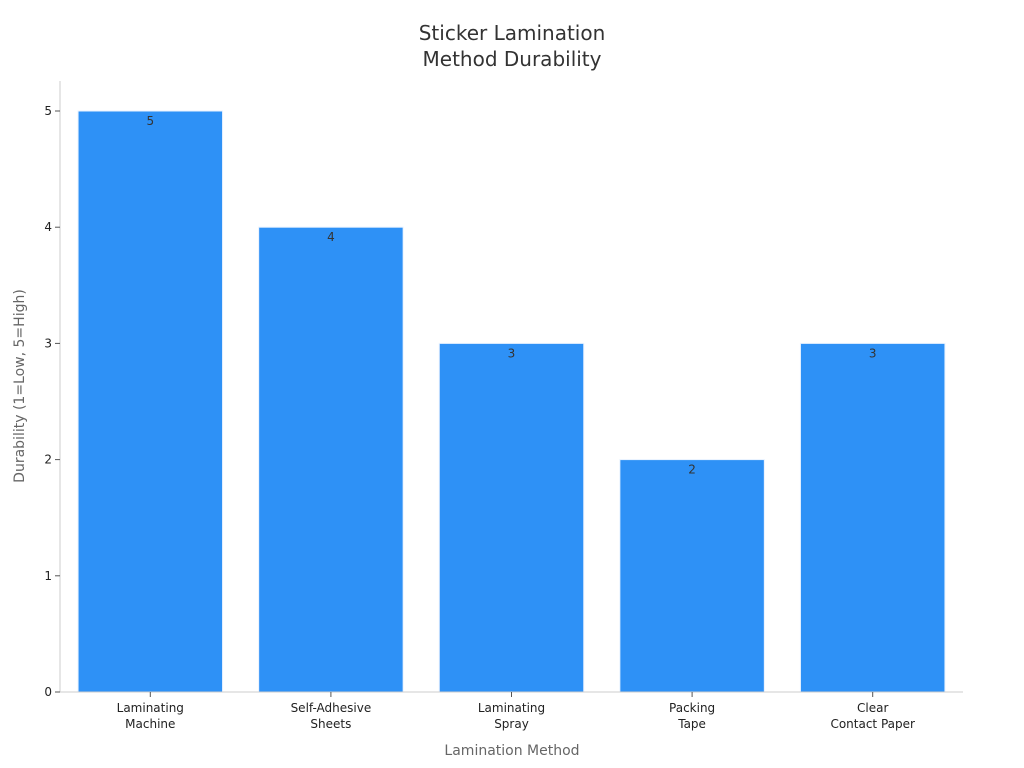  Describe the element at coordinates (331, 708) in the screenshot. I see `x-tick-label-1-line-0: Self-Adhesive` at that location.